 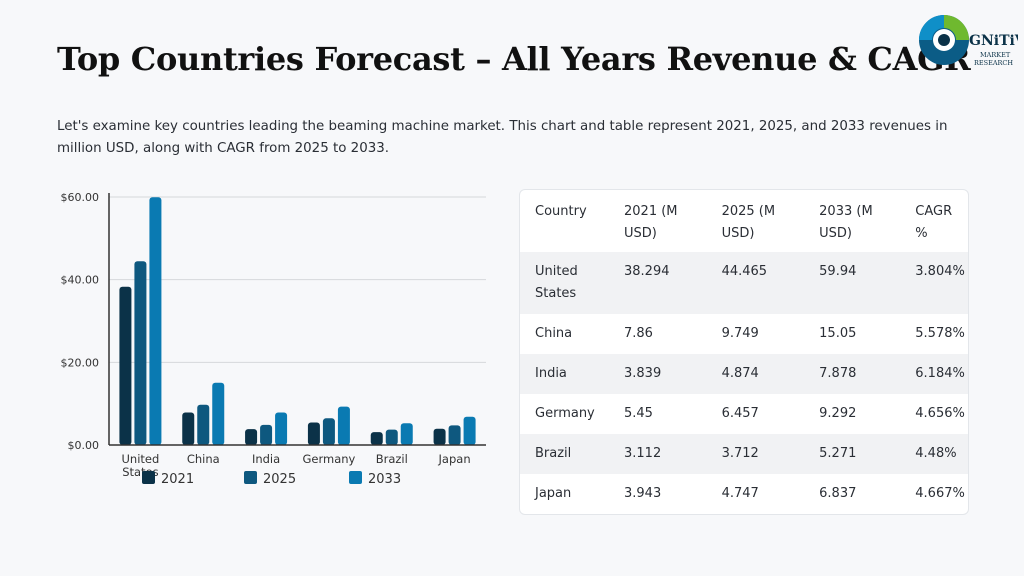 I want to click on logo-brand: GNiTiVE, so click(x=993, y=41).